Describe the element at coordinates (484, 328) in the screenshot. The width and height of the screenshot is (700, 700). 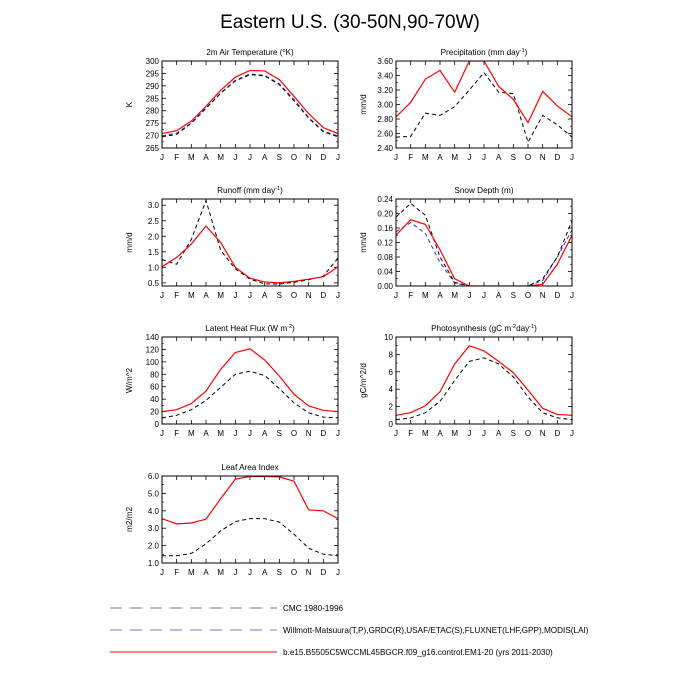
I see `chart-title: Photosynthesis (gC m-2day-1)` at that location.